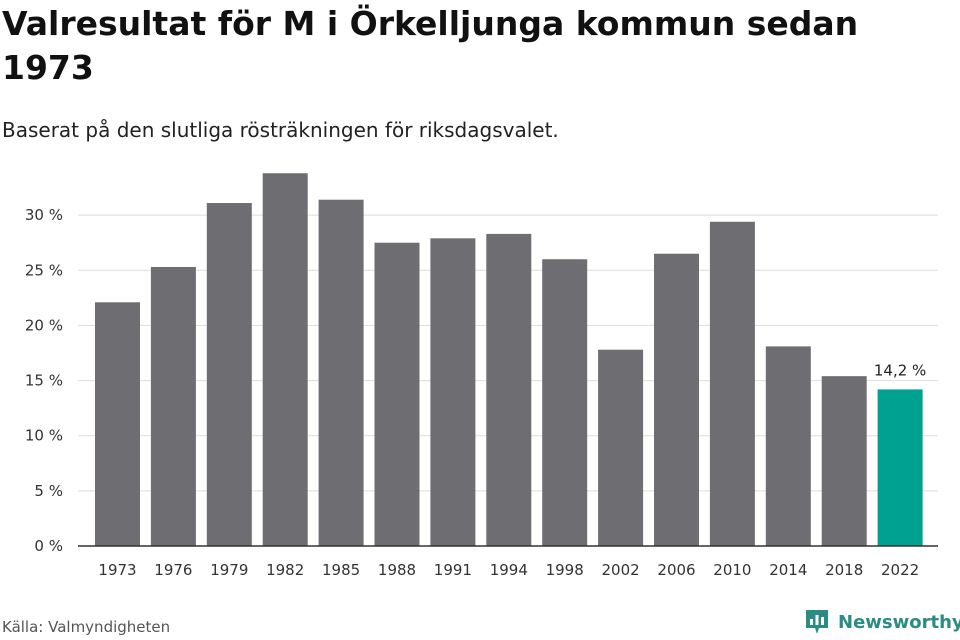  I want to click on x-tick-label: 2002, so click(621, 570).